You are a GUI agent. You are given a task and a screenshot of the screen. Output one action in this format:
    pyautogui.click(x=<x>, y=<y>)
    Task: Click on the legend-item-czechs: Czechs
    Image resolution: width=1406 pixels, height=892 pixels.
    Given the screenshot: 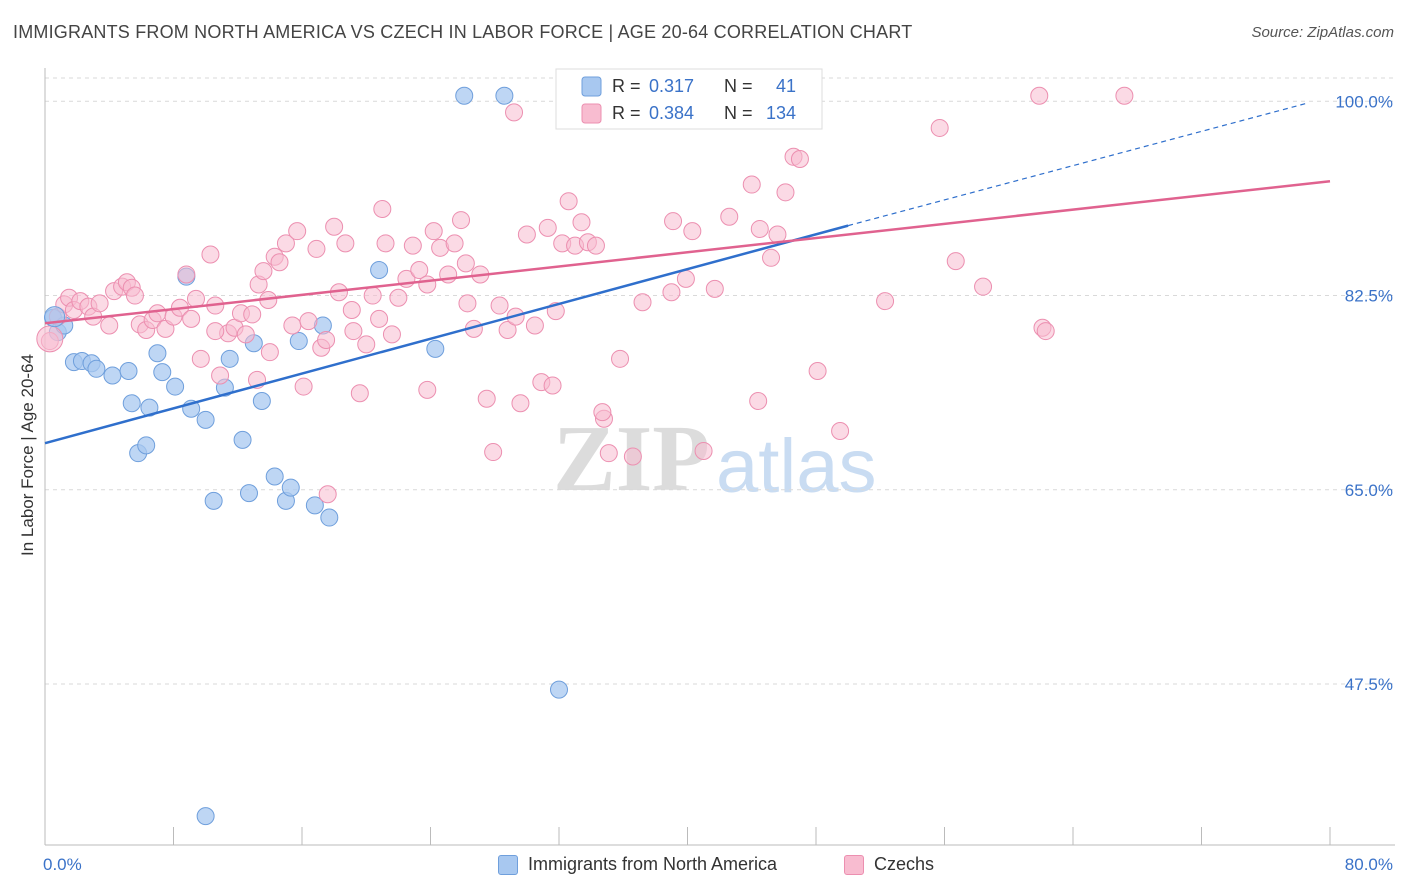 What is the action you would take?
    pyautogui.click(x=889, y=864)
    